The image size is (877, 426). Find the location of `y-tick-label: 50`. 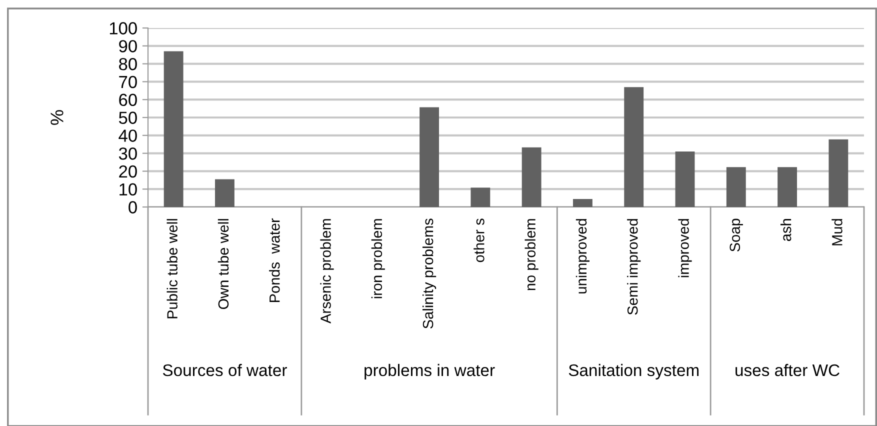

y-tick-label: 50 is located at coordinates (127, 118).